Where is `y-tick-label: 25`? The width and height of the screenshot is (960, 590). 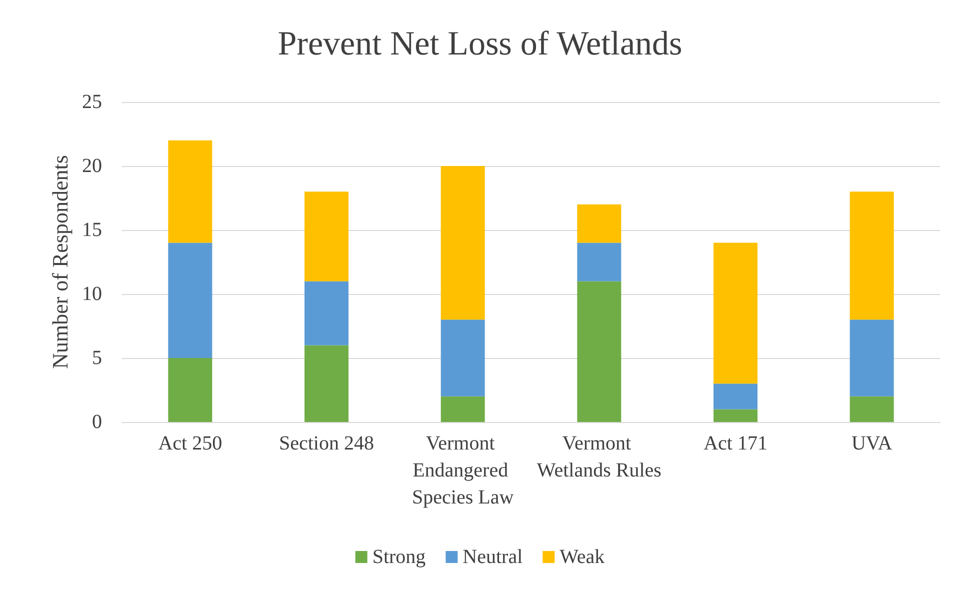 y-tick-label: 25 is located at coordinates (92, 102).